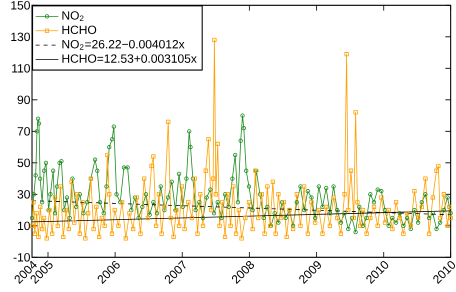 This screenshot has width=456, height=292. Describe the element at coordinates (73, 16) in the screenshot. I see `legend-label: NO$_{2}$` at that location.